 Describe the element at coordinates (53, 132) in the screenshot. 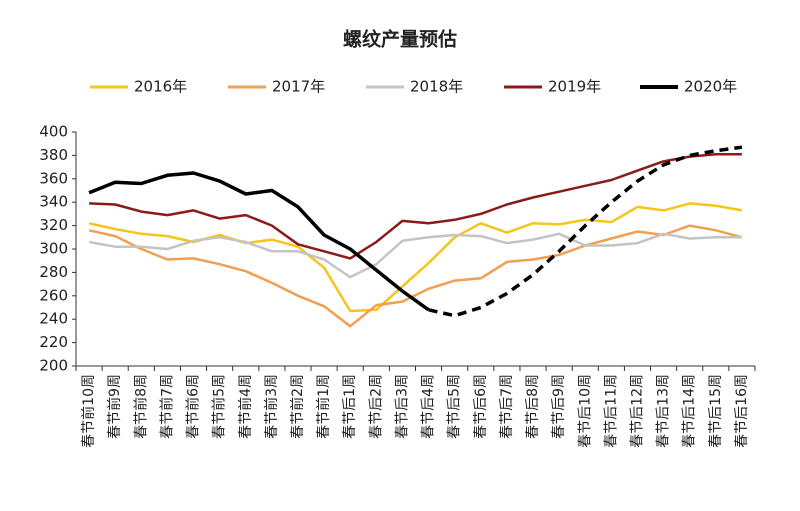

I see `y-tick-label: 400` at that location.